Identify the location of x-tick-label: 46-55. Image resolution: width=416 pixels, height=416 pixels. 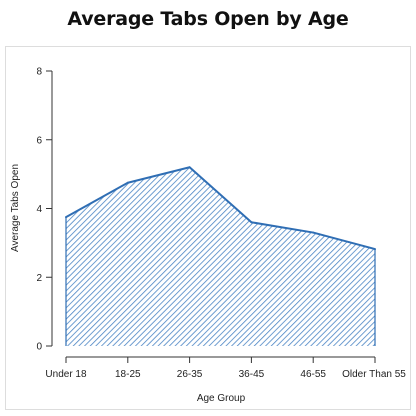
(313, 374).